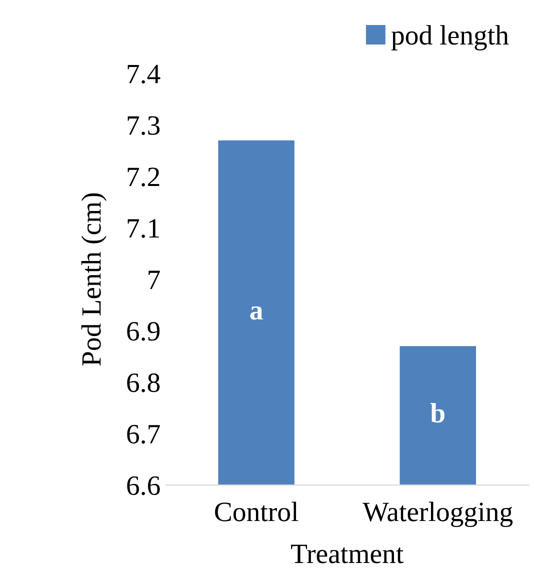 The height and width of the screenshot is (588, 534). I want to click on y-tick-label: 7.2, so click(144, 177).